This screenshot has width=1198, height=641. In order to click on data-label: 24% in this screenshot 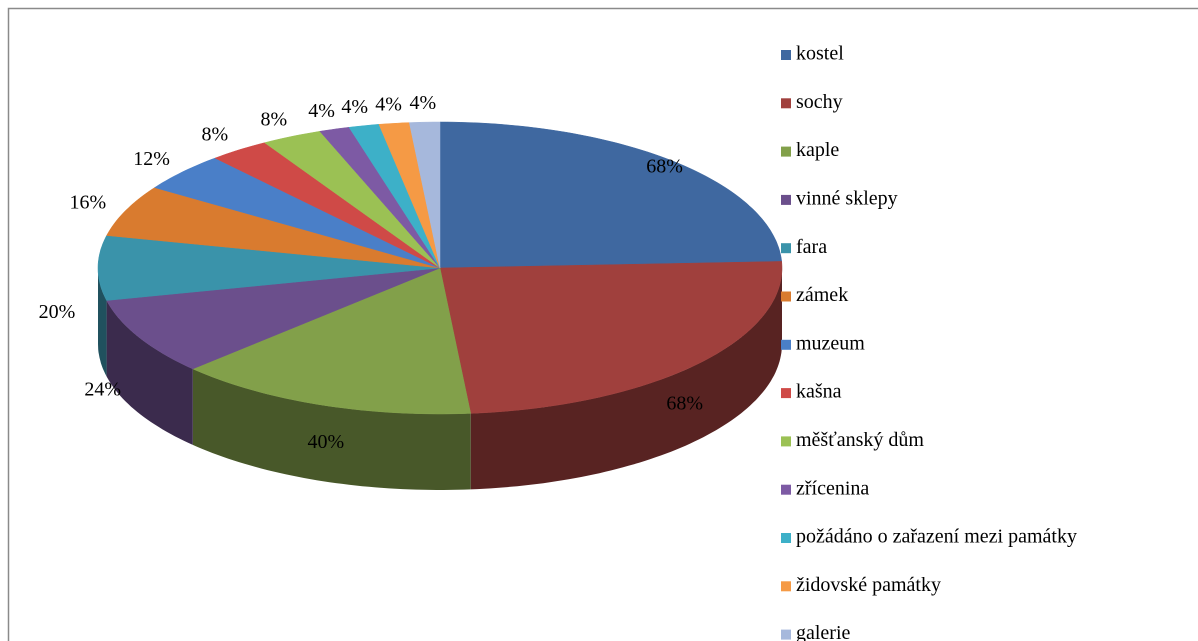, I will do `click(102, 390)`.